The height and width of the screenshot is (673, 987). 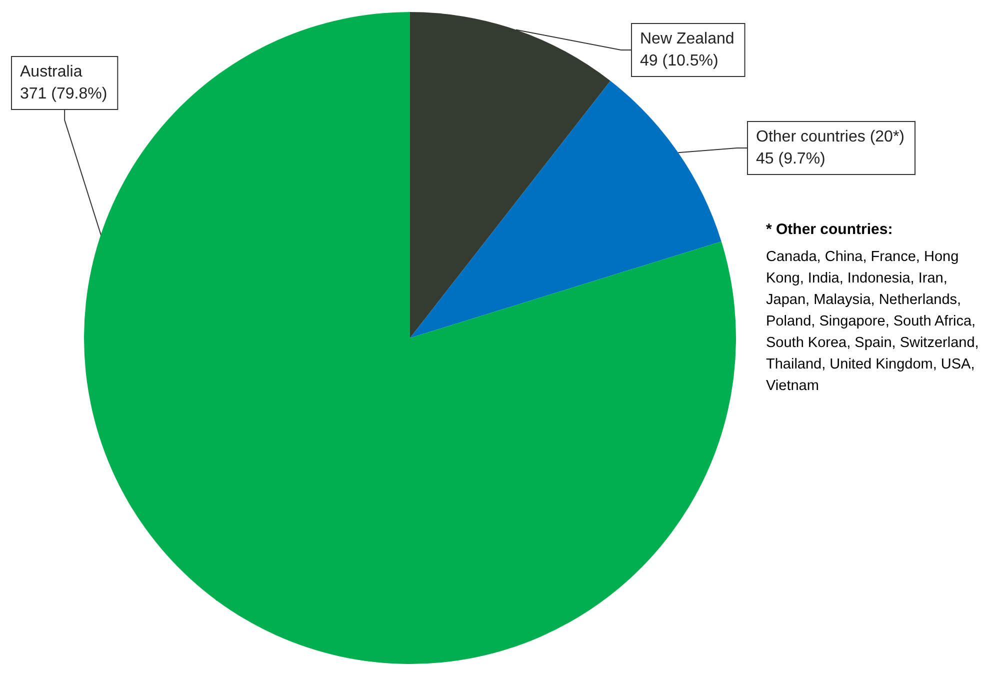 I want to click on slice-label: Other countries (20*), so click(x=830, y=137).